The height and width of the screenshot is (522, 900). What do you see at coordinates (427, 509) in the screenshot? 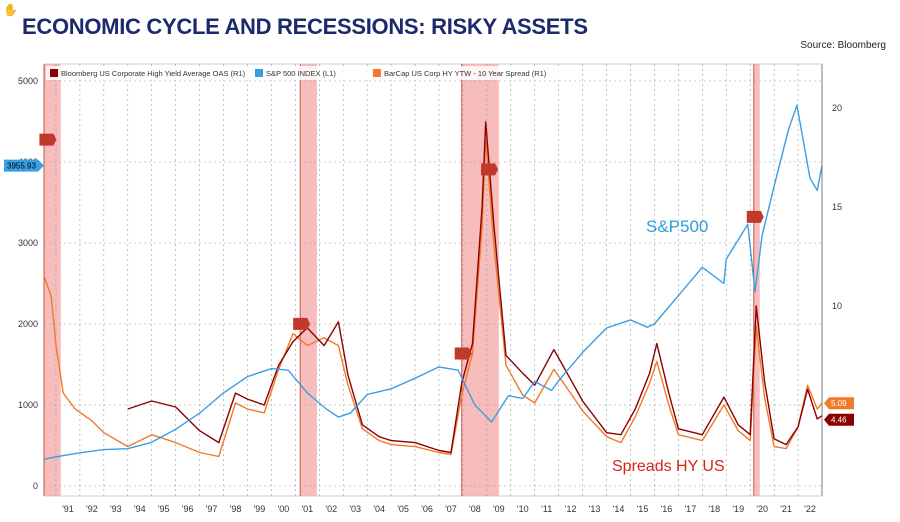
I see `x-tick-label: '06` at bounding box center [427, 509].